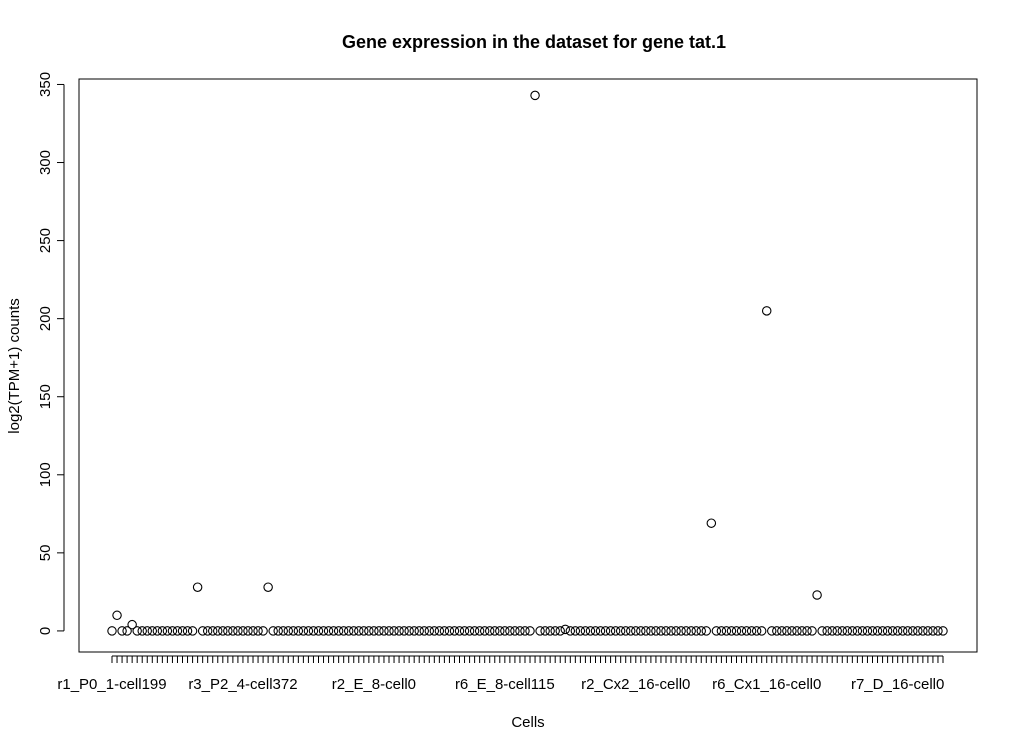  Describe the element at coordinates (45, 318) in the screenshot. I see `y-tick-label: 200` at that location.